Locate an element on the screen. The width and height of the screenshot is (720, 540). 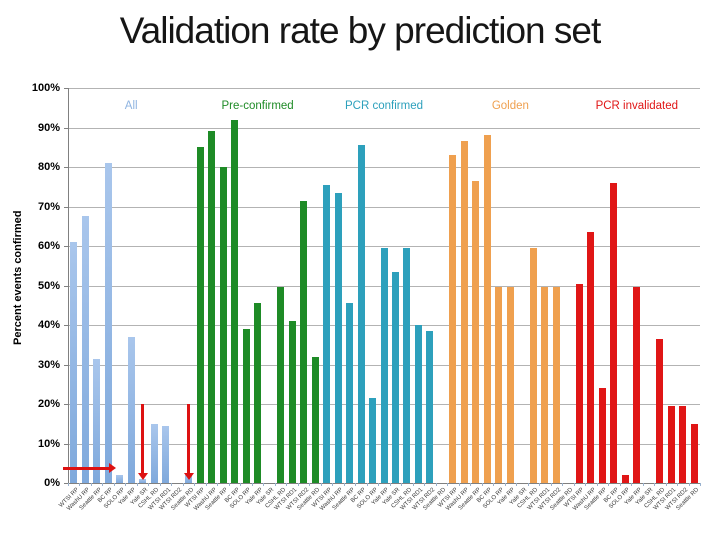
legend-item-golden: Golden is located at coordinates (510, 106).